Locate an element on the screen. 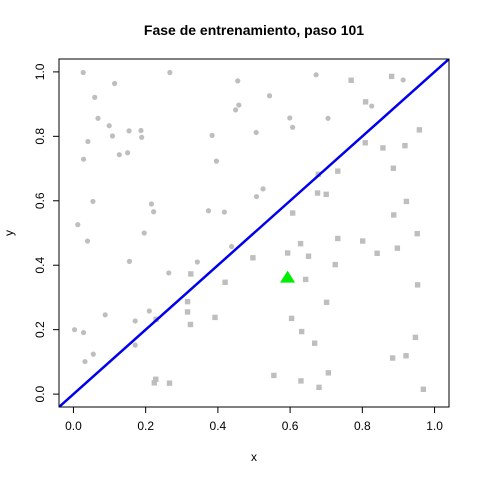 The height and width of the screenshot is (480, 480). y-tick-label: 0.6 is located at coordinates (40, 200).